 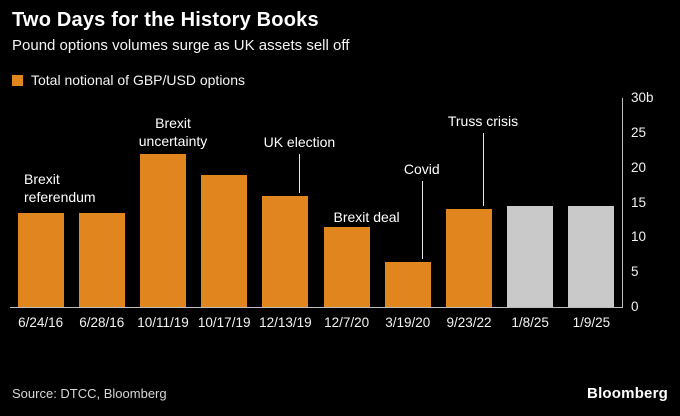 What do you see at coordinates (639, 132) in the screenshot?
I see `y-axis-label: 25` at bounding box center [639, 132].